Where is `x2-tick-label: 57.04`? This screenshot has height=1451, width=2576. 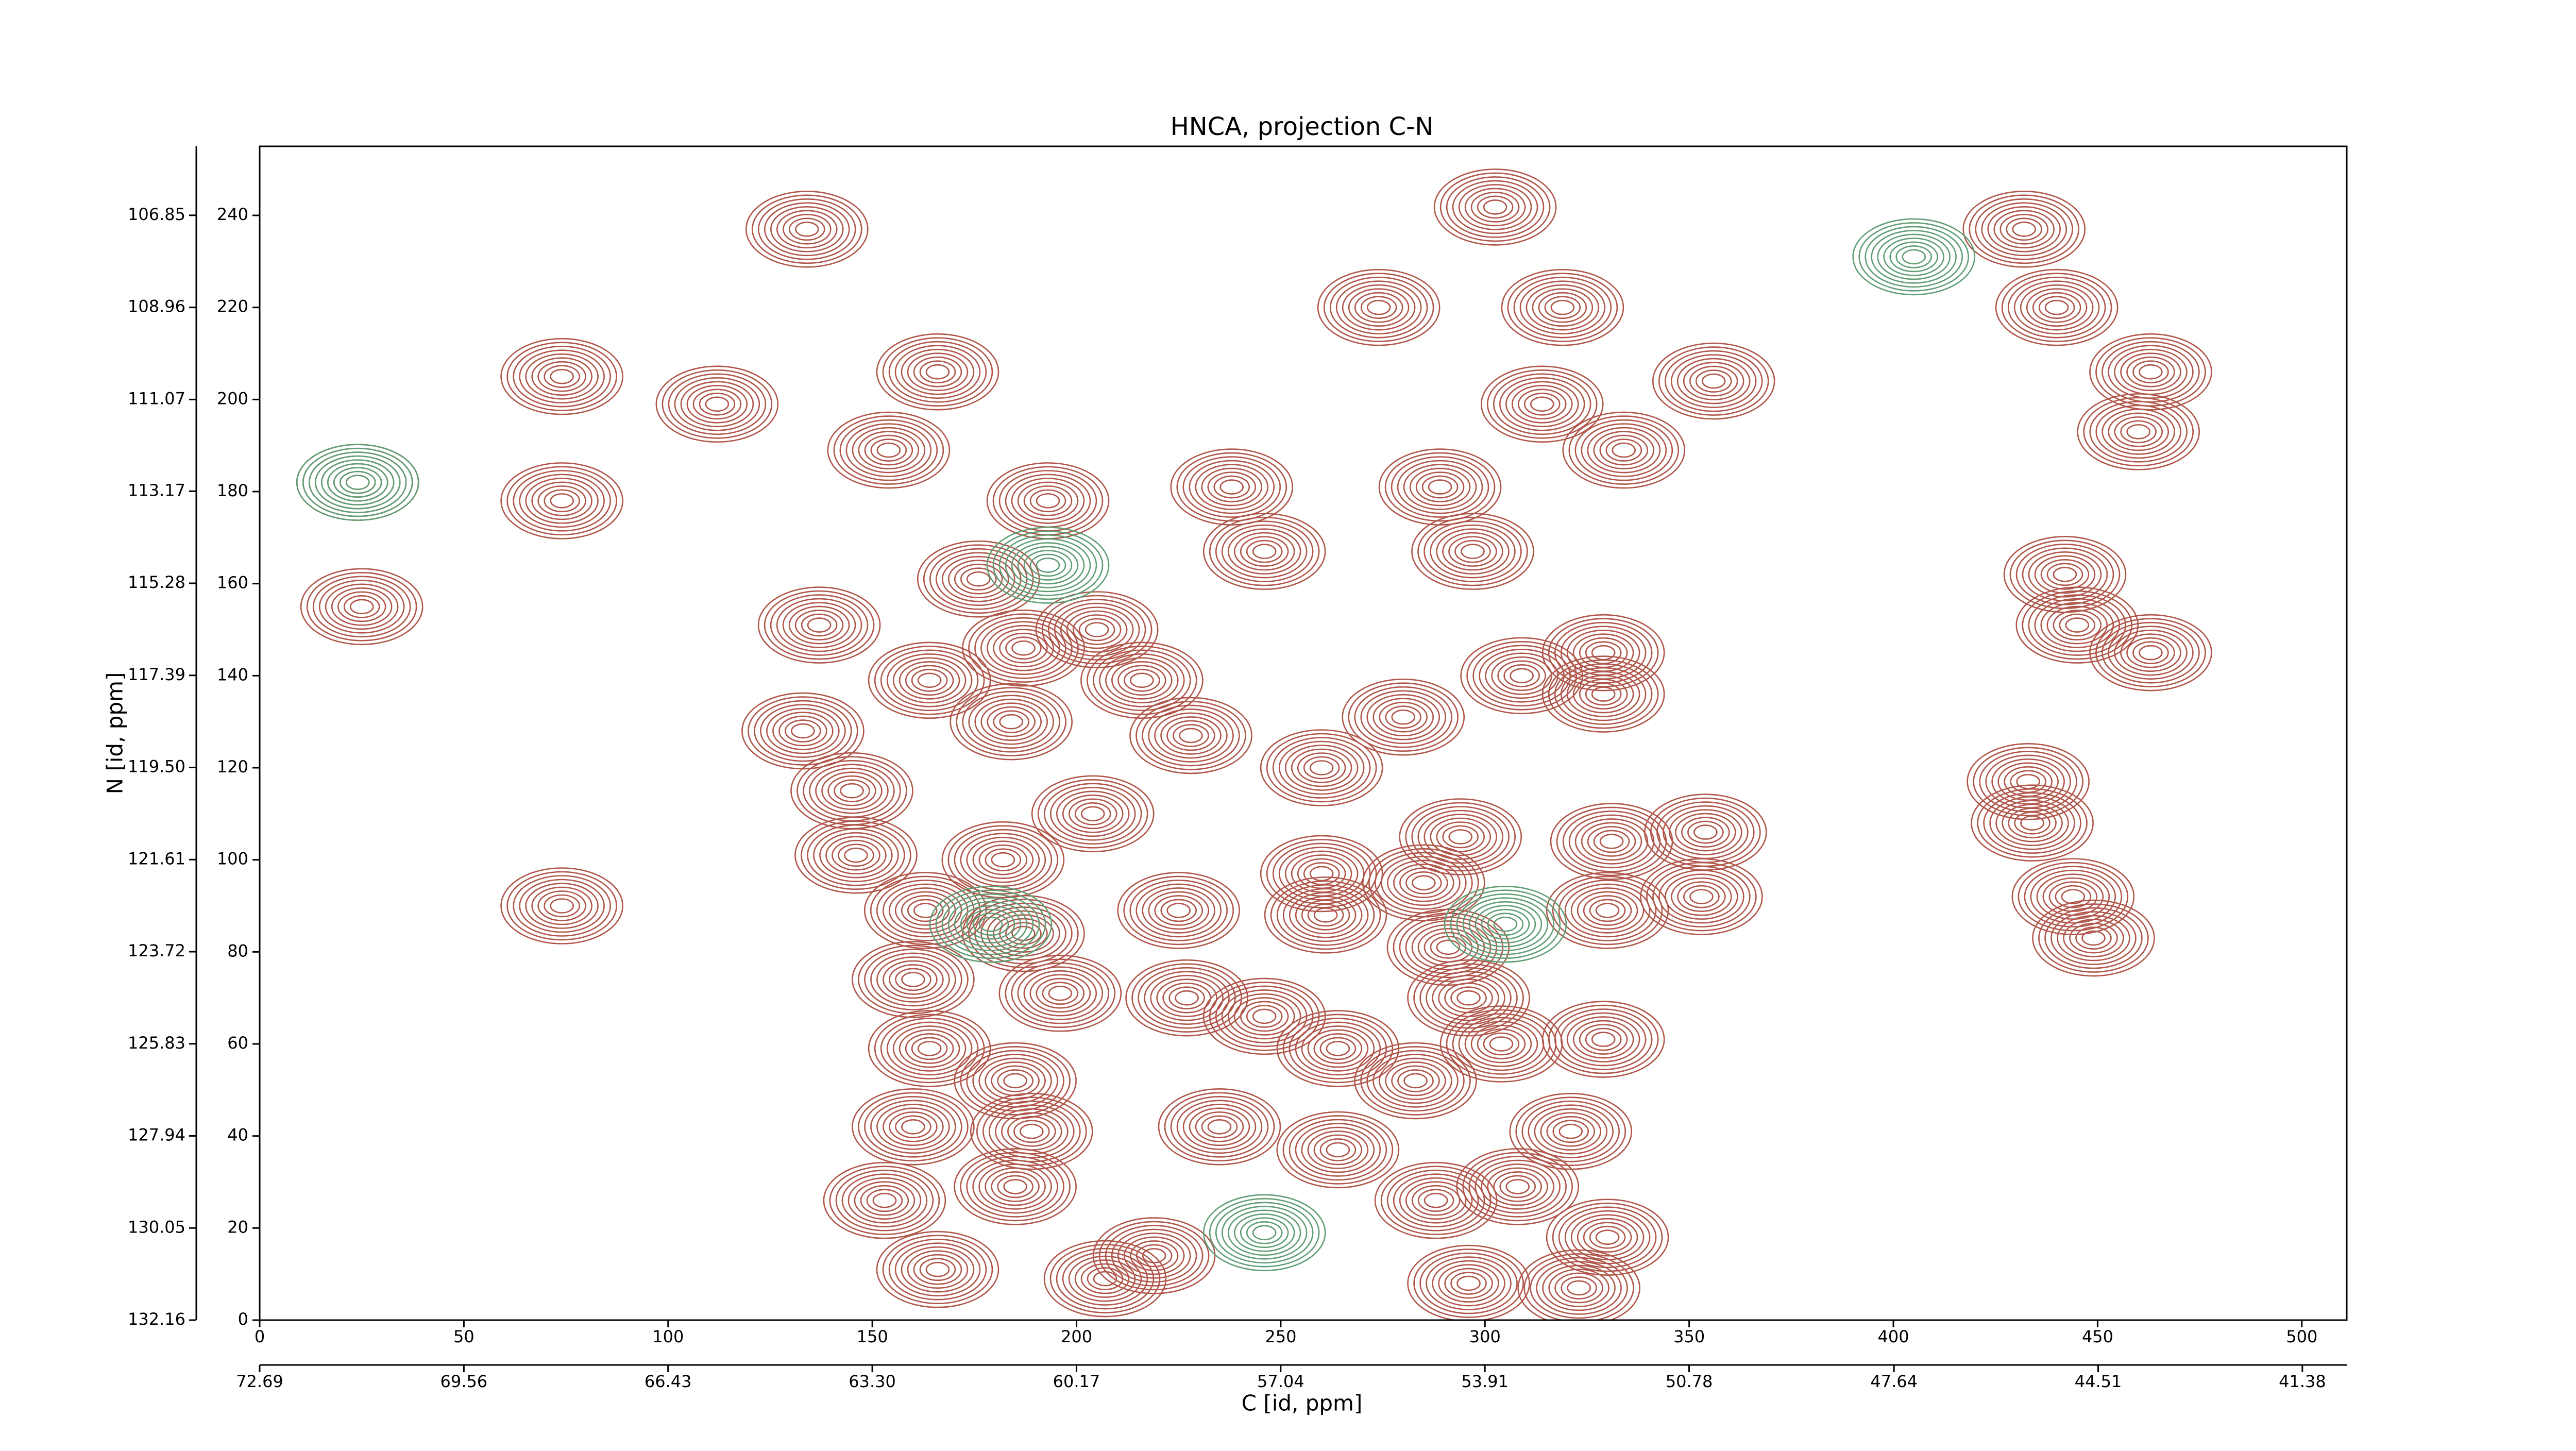
x2-tick-label: 57.04 is located at coordinates (1280, 1381).